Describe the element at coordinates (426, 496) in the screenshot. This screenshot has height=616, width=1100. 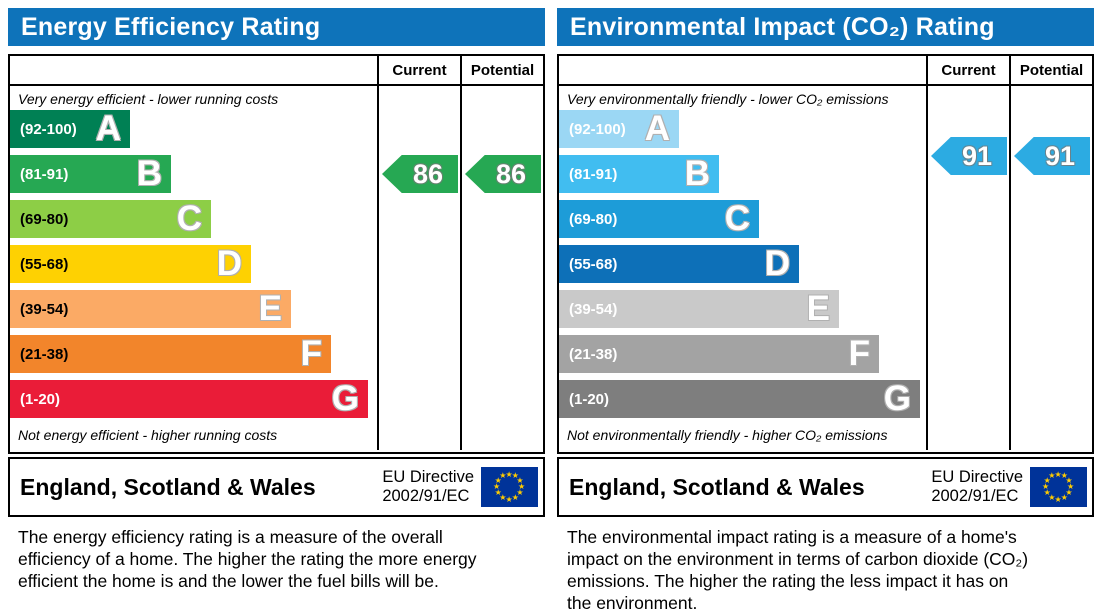
I see `energy-eu-directive-line2: 2002/91/EC` at that location.